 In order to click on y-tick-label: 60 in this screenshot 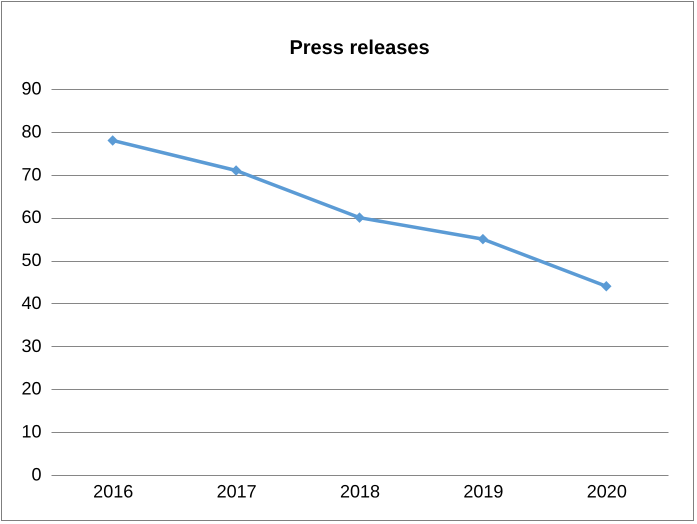, I will do `click(31, 217)`.